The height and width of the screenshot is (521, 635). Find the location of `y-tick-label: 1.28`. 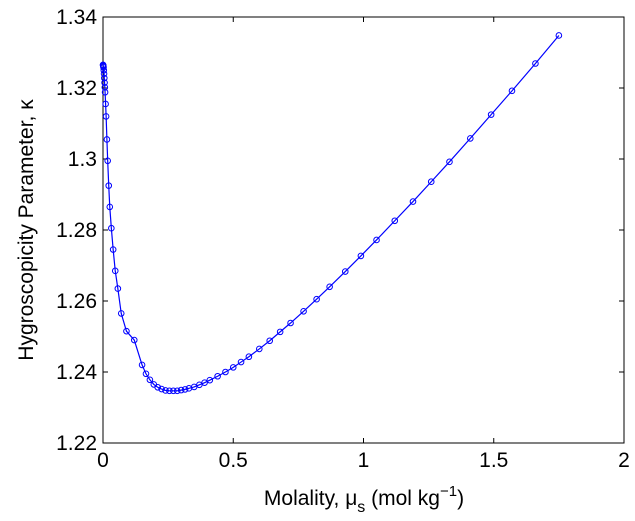

y-tick-label: 1.28 is located at coordinates (76, 230).